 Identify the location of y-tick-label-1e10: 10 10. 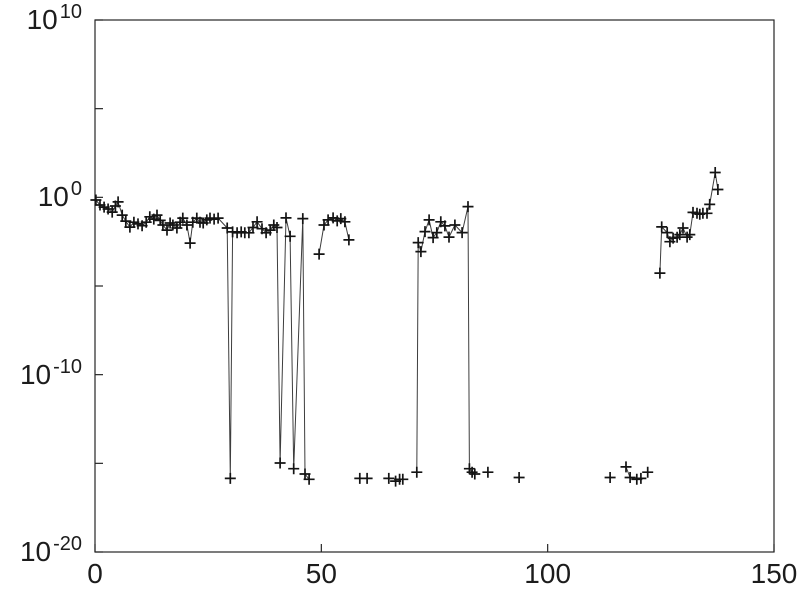
(41, 20).